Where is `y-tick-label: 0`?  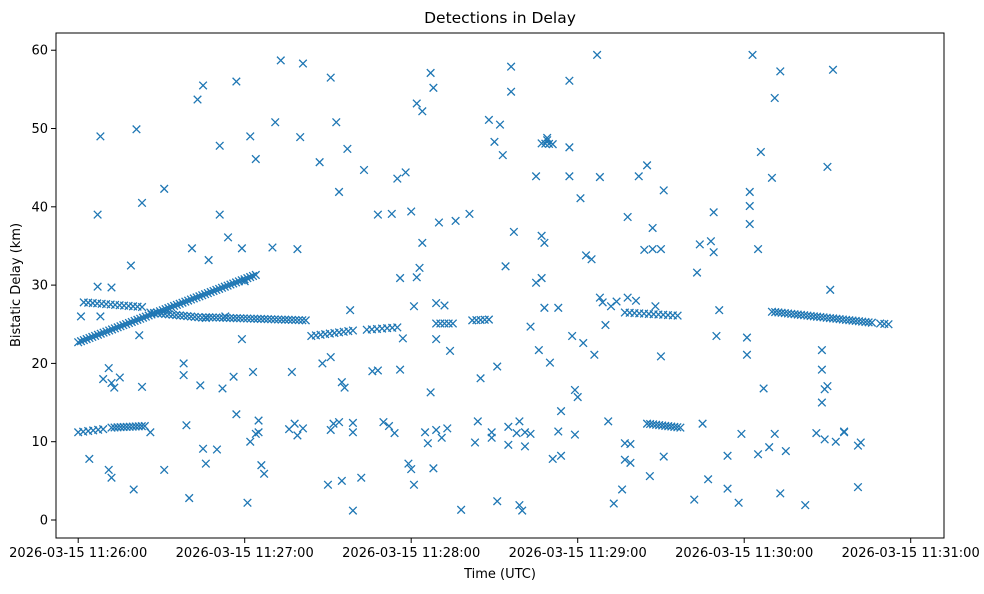 y-tick-label: 0 is located at coordinates (44, 520).